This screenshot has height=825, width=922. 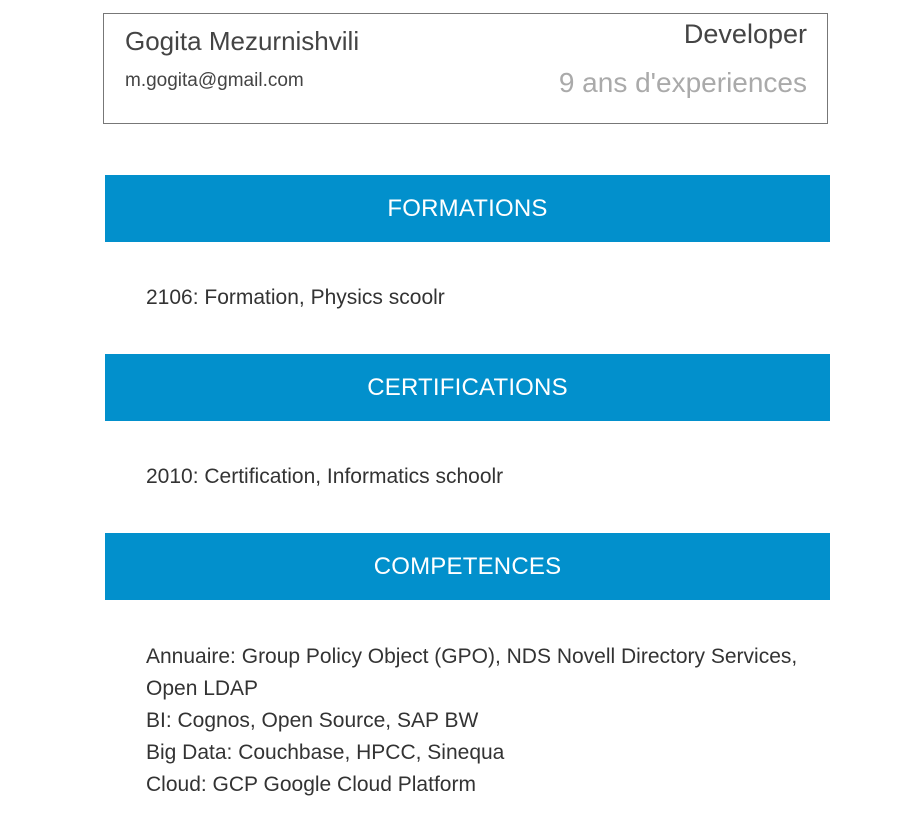 What do you see at coordinates (242, 41) in the screenshot?
I see `profile-name: Gogita Mezurnishvili` at bounding box center [242, 41].